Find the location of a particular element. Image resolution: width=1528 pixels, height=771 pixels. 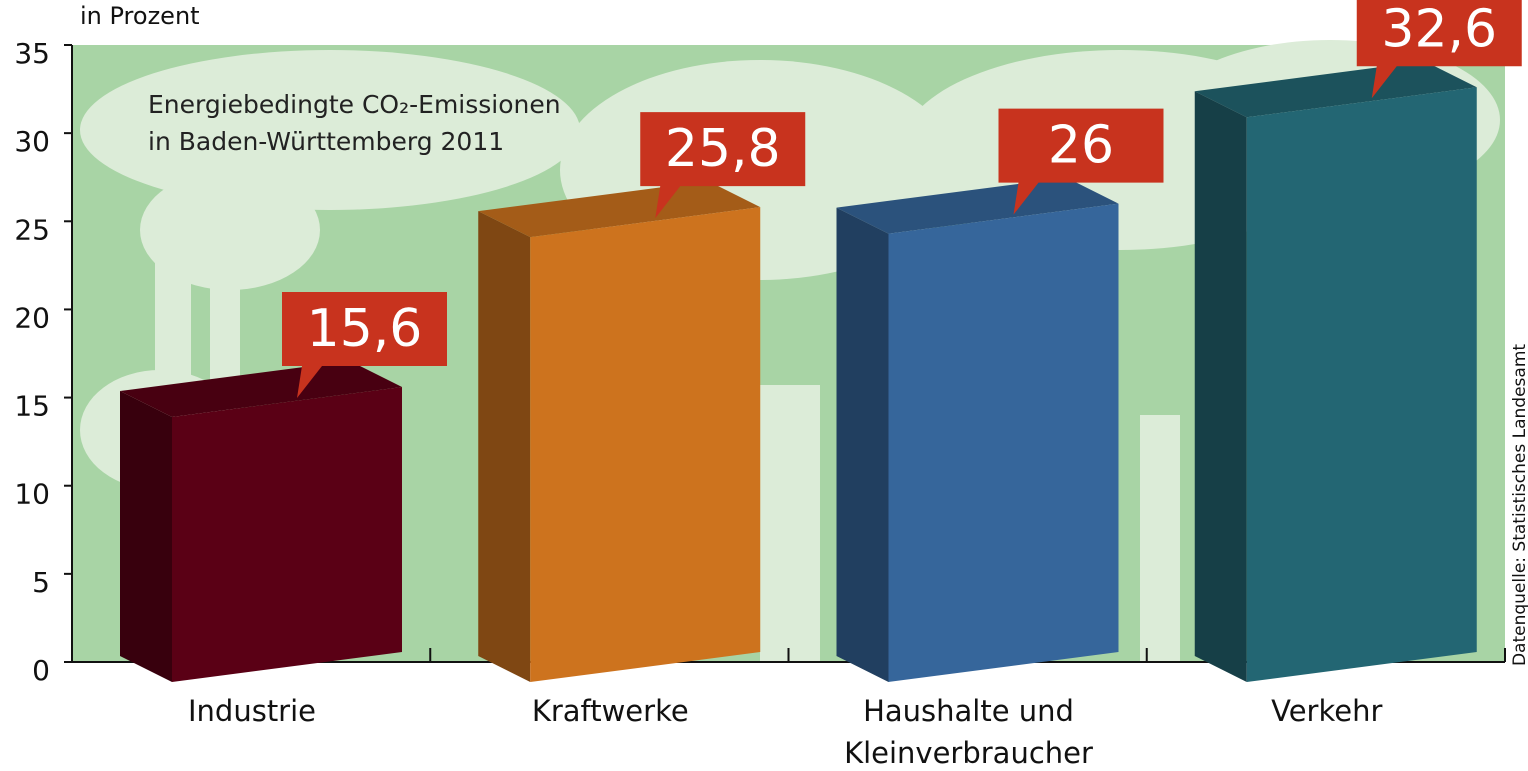

value-label: 32,6 is located at coordinates (1439, 29).